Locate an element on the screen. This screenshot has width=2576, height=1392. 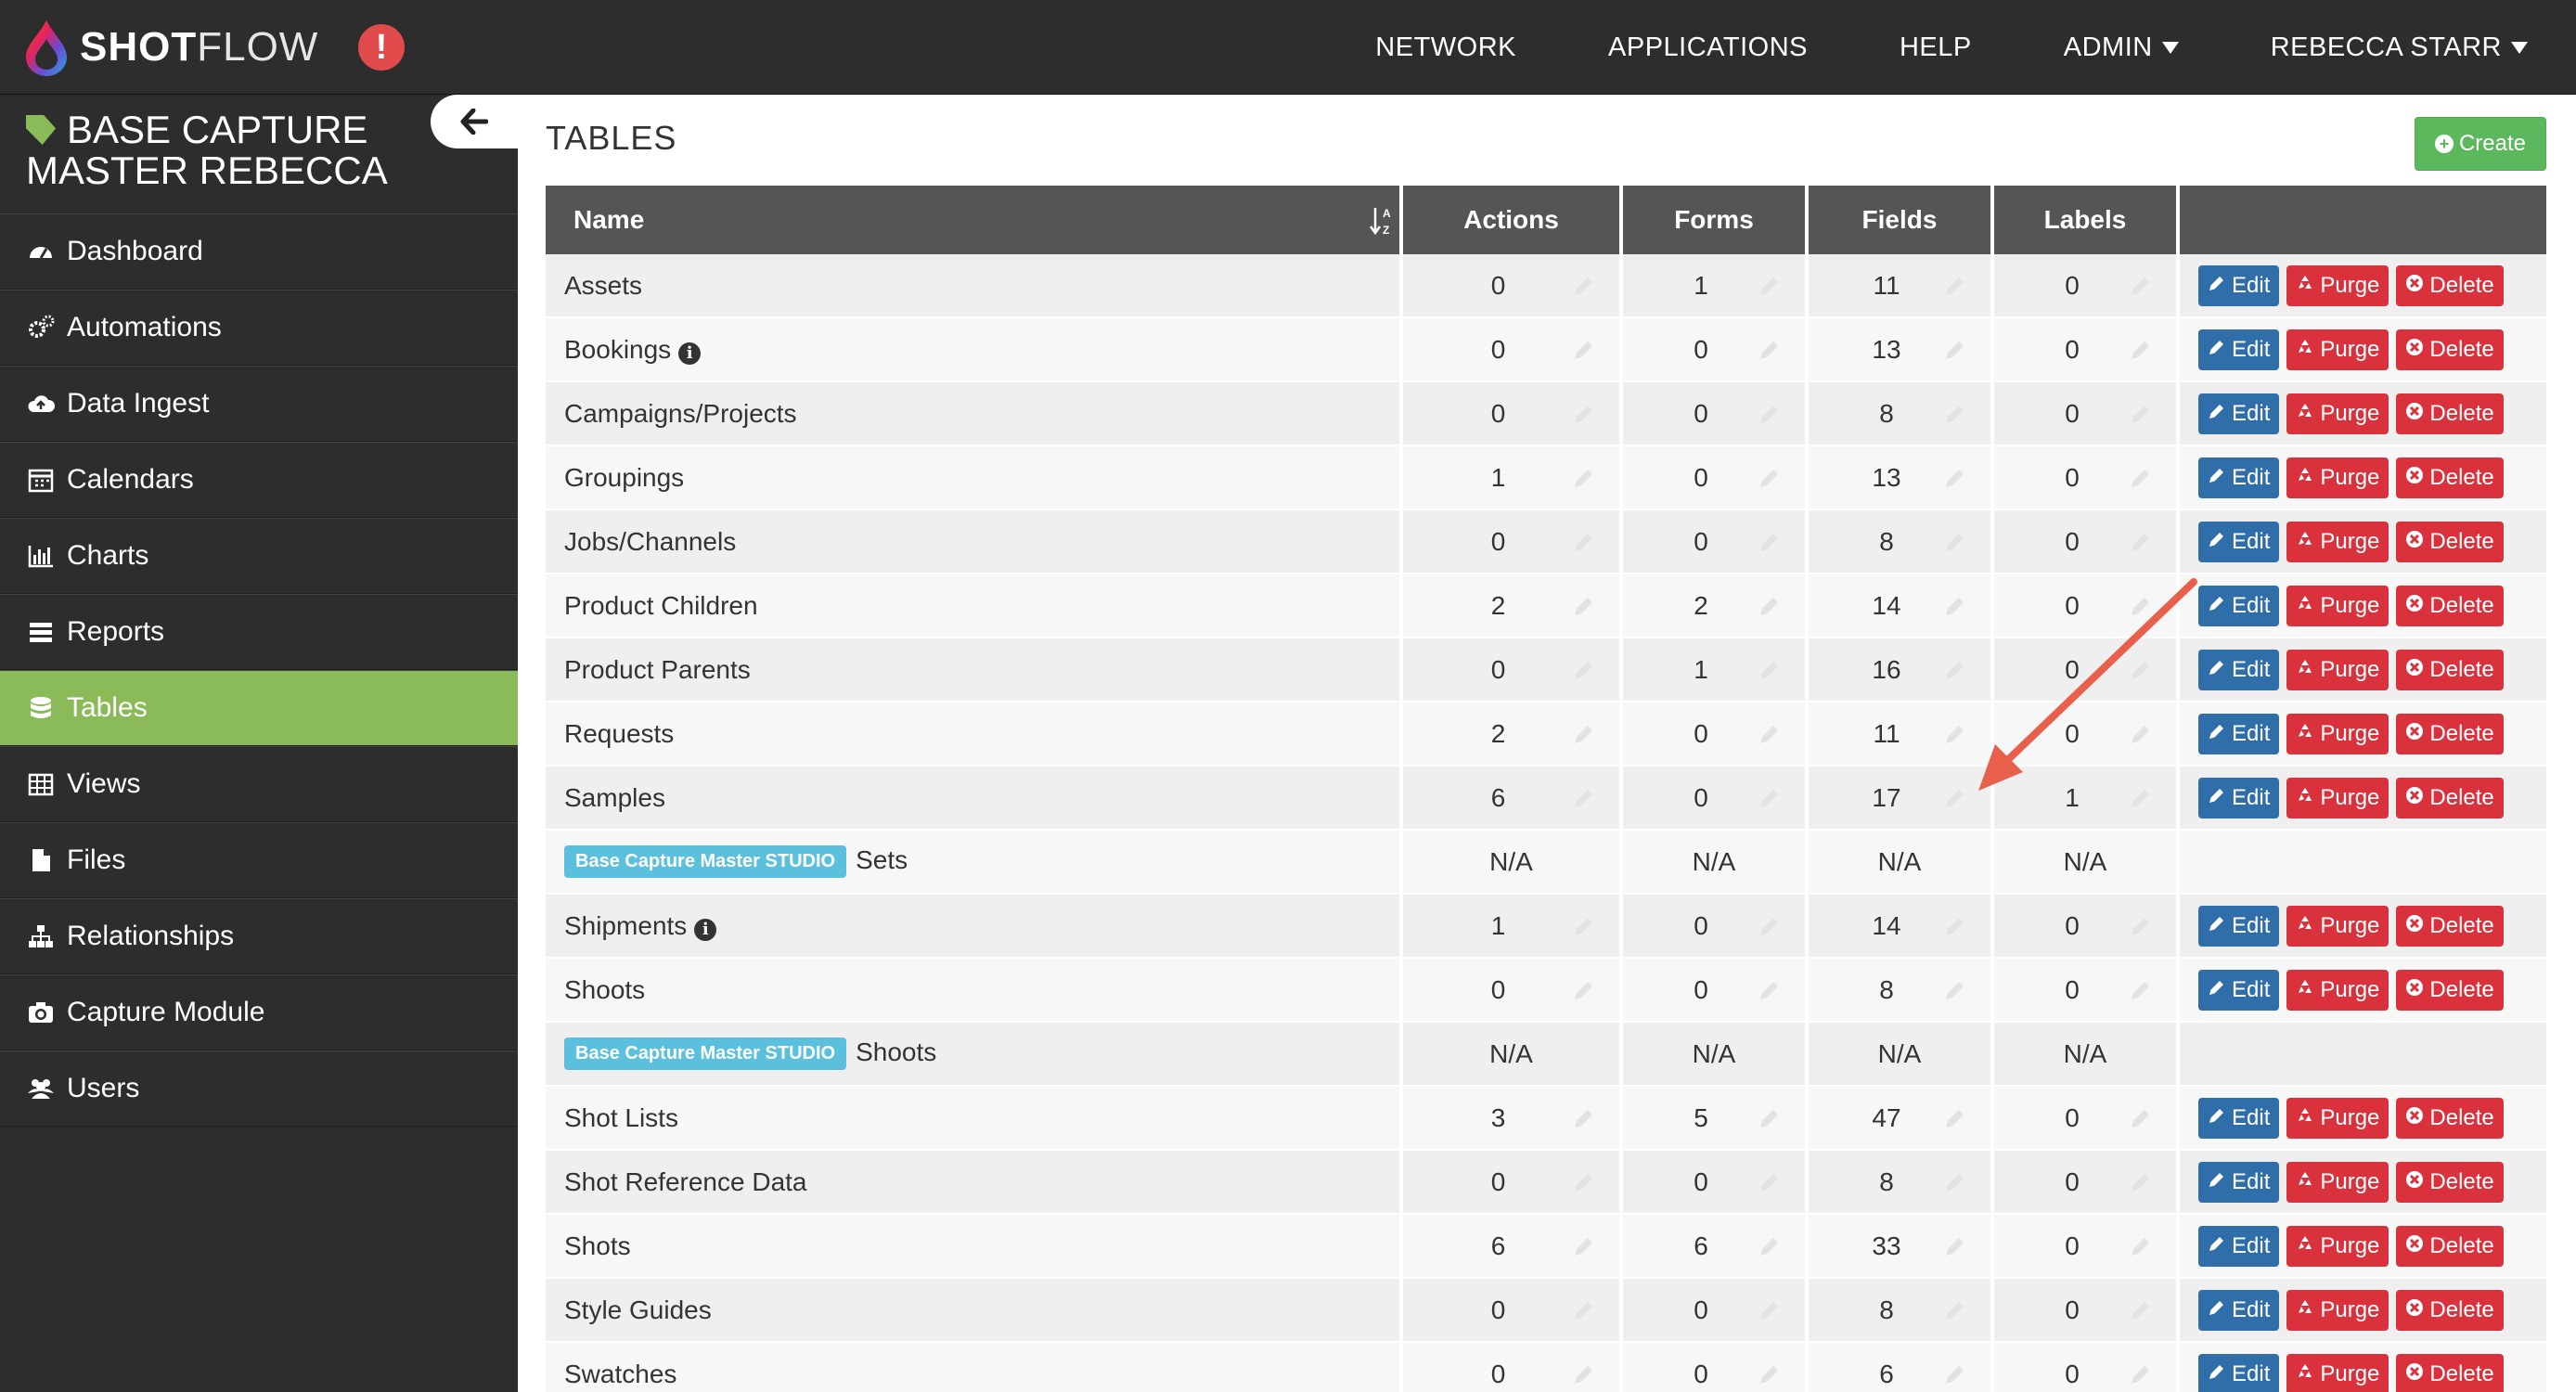
sidebar-item-tables: Tables is located at coordinates (259, 708).